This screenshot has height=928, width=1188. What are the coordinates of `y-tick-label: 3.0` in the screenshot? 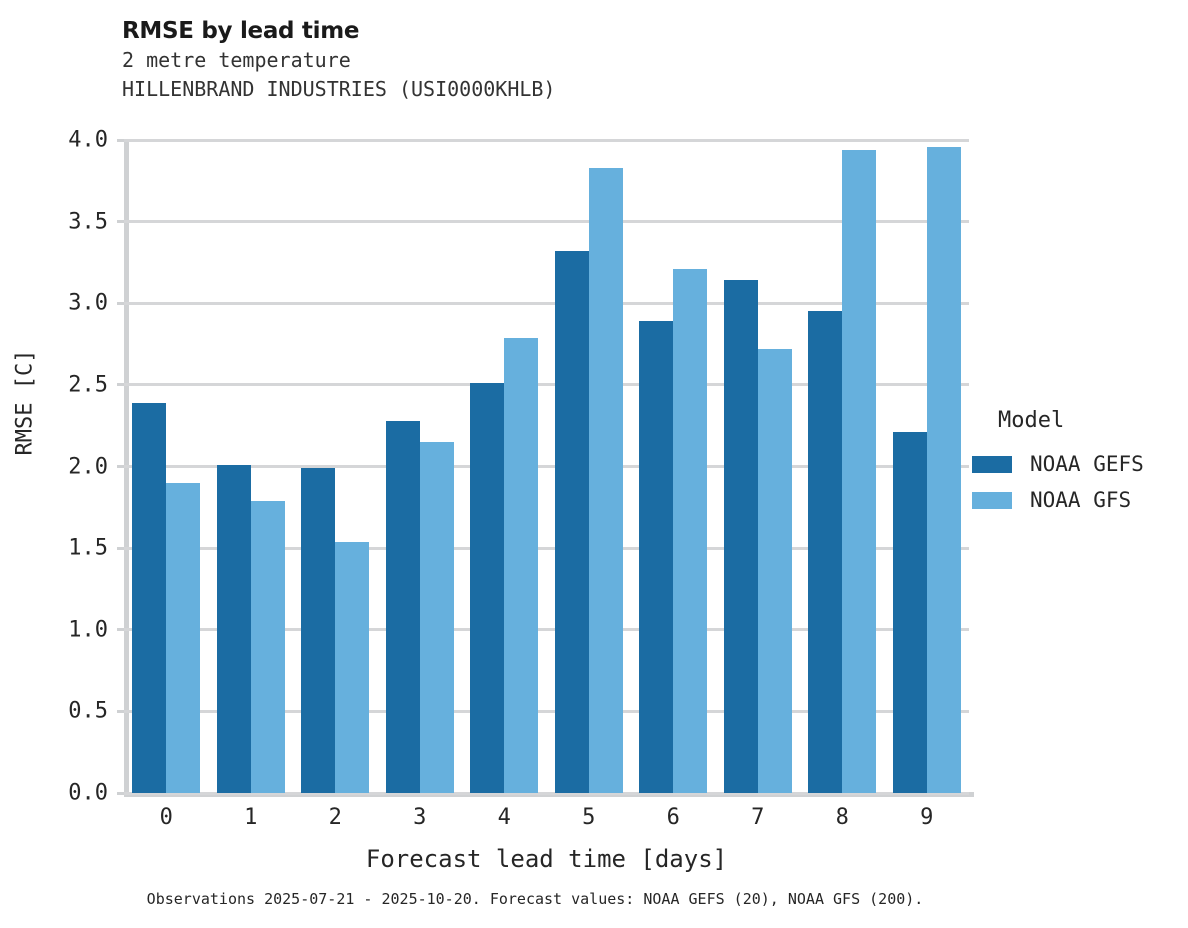 It's located at (88, 303).